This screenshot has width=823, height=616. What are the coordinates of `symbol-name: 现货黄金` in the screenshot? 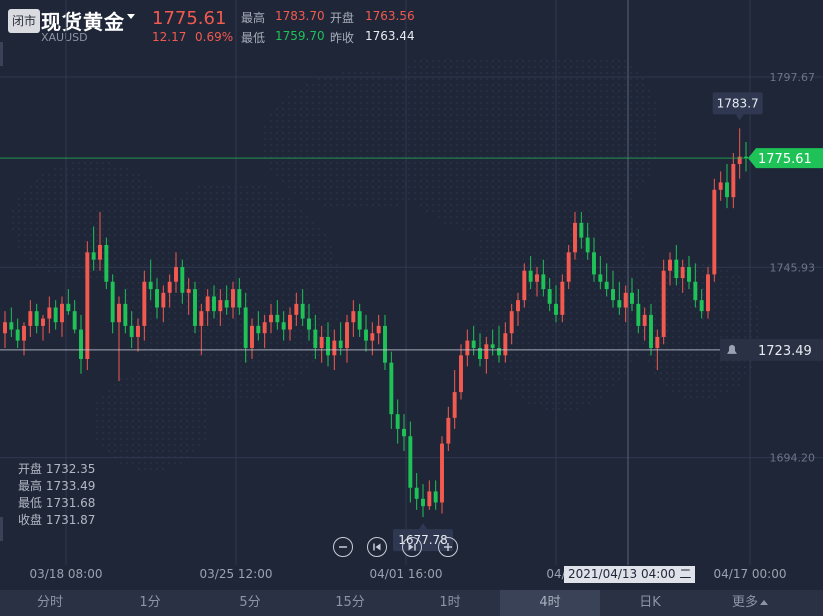 It's located at (83, 22).